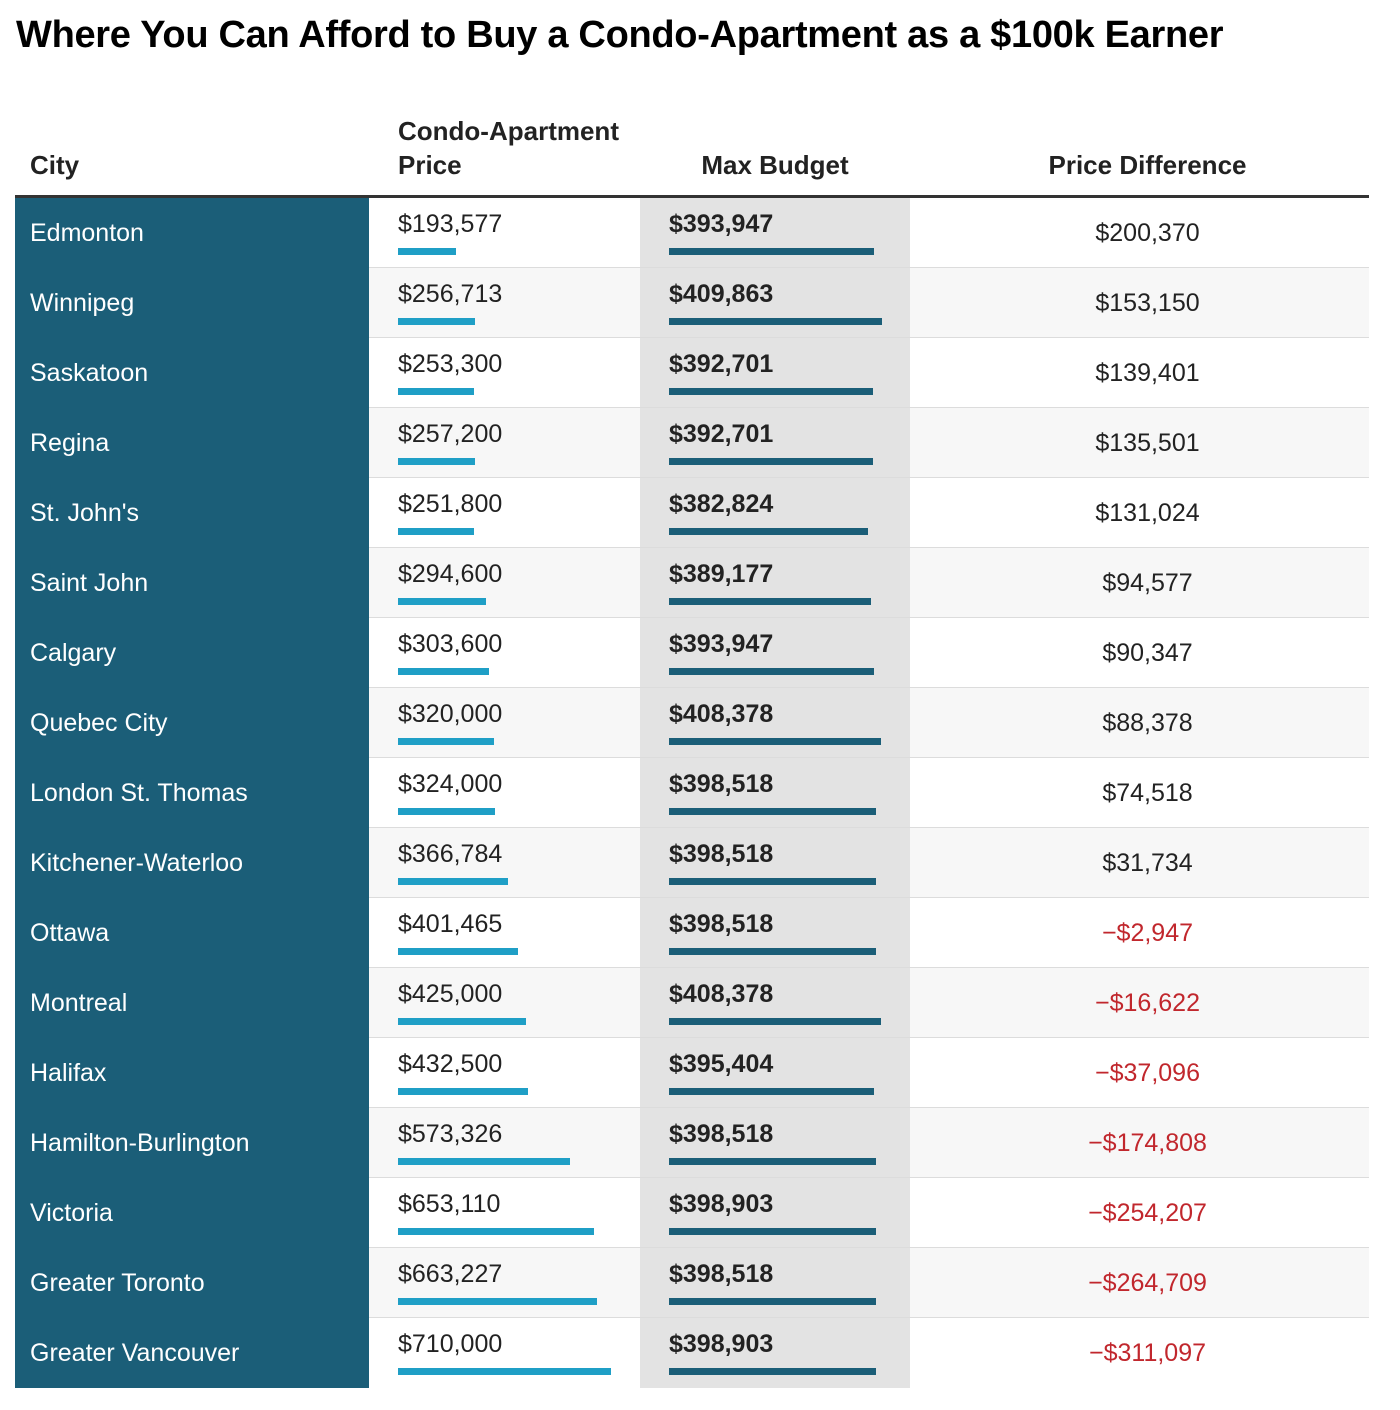  Describe the element at coordinates (721, 1064) in the screenshot. I see `budget-label: $395,404` at that location.